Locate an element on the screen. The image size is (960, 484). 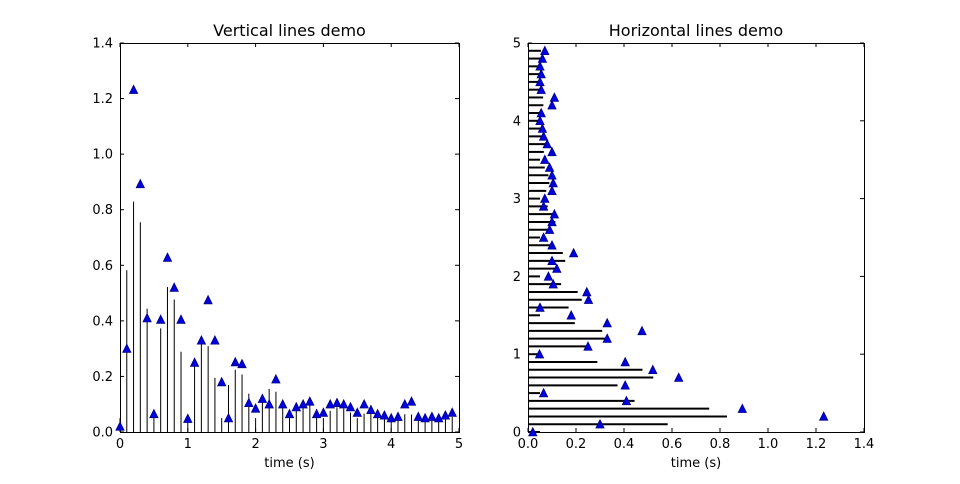
y-tick-label: 0.4 is located at coordinates (102, 321).